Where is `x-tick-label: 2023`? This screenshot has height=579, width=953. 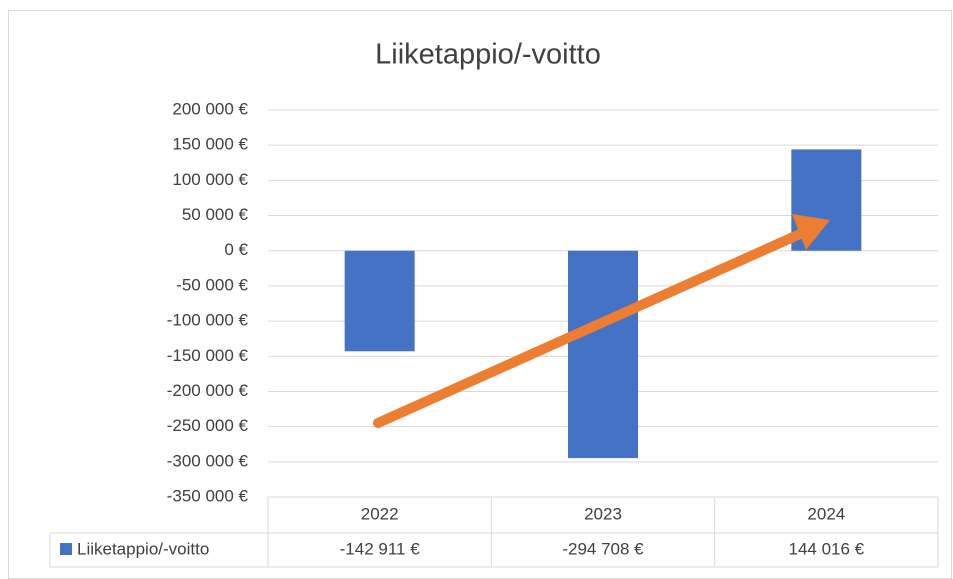 x-tick-label: 2023 is located at coordinates (603, 513).